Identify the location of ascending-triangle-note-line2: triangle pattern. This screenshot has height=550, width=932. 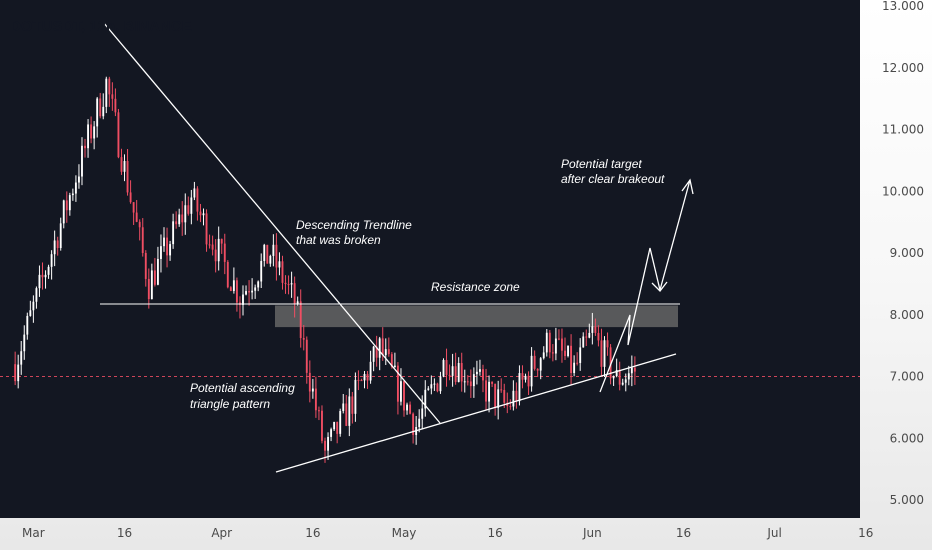
(230, 404).